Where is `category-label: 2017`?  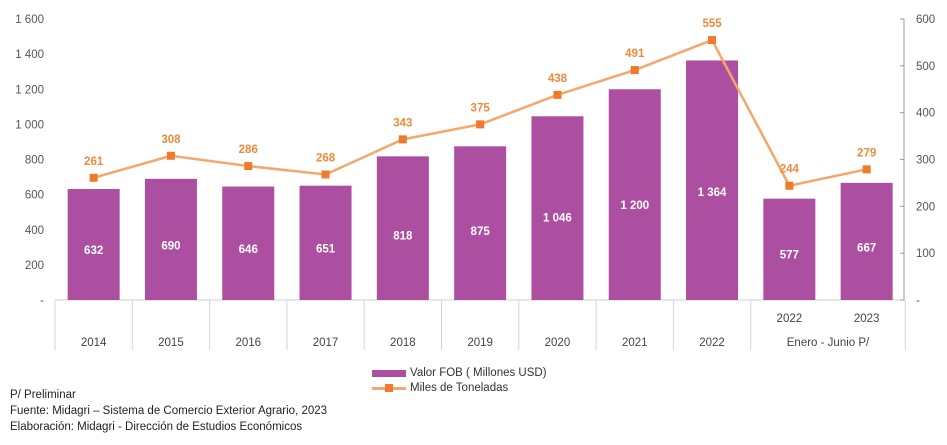 category-label: 2017 is located at coordinates (326, 343).